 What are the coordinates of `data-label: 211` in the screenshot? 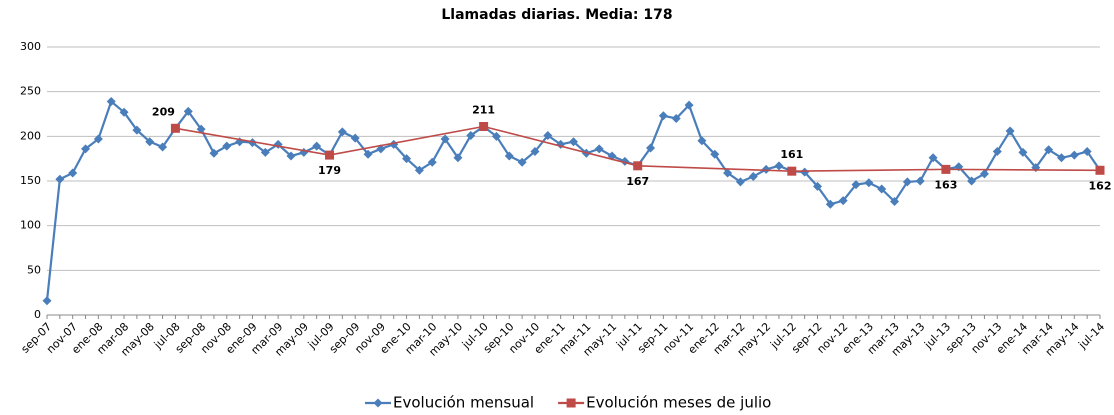 It's located at (483, 110).